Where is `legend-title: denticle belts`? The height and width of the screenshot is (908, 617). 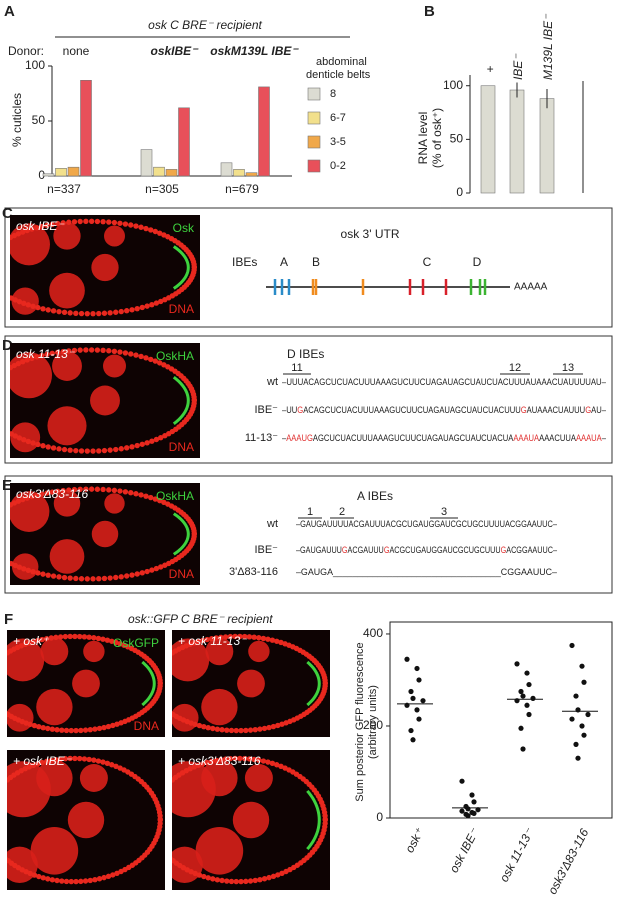
legend-title: denticle belts is located at coordinates (338, 75).